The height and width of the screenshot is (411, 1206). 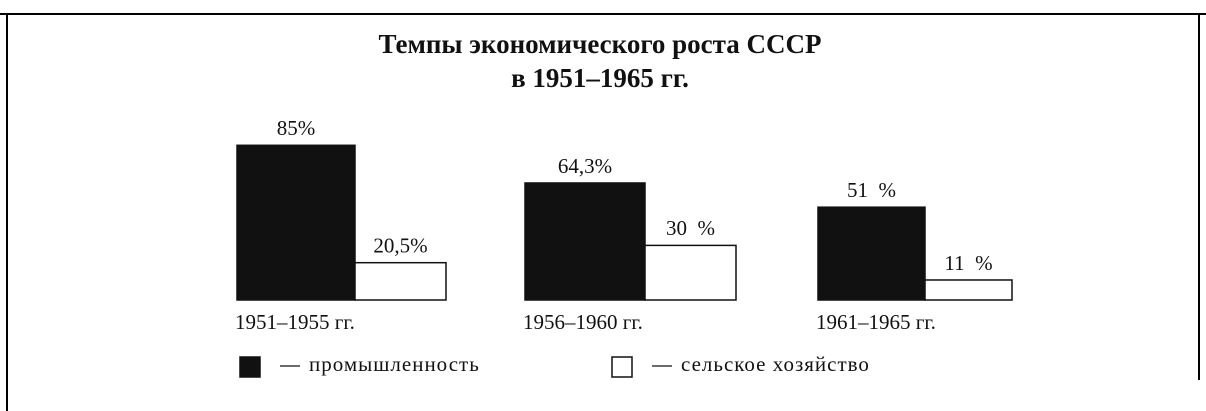 I want to click on value-label: 20,5%, so click(x=400, y=246).